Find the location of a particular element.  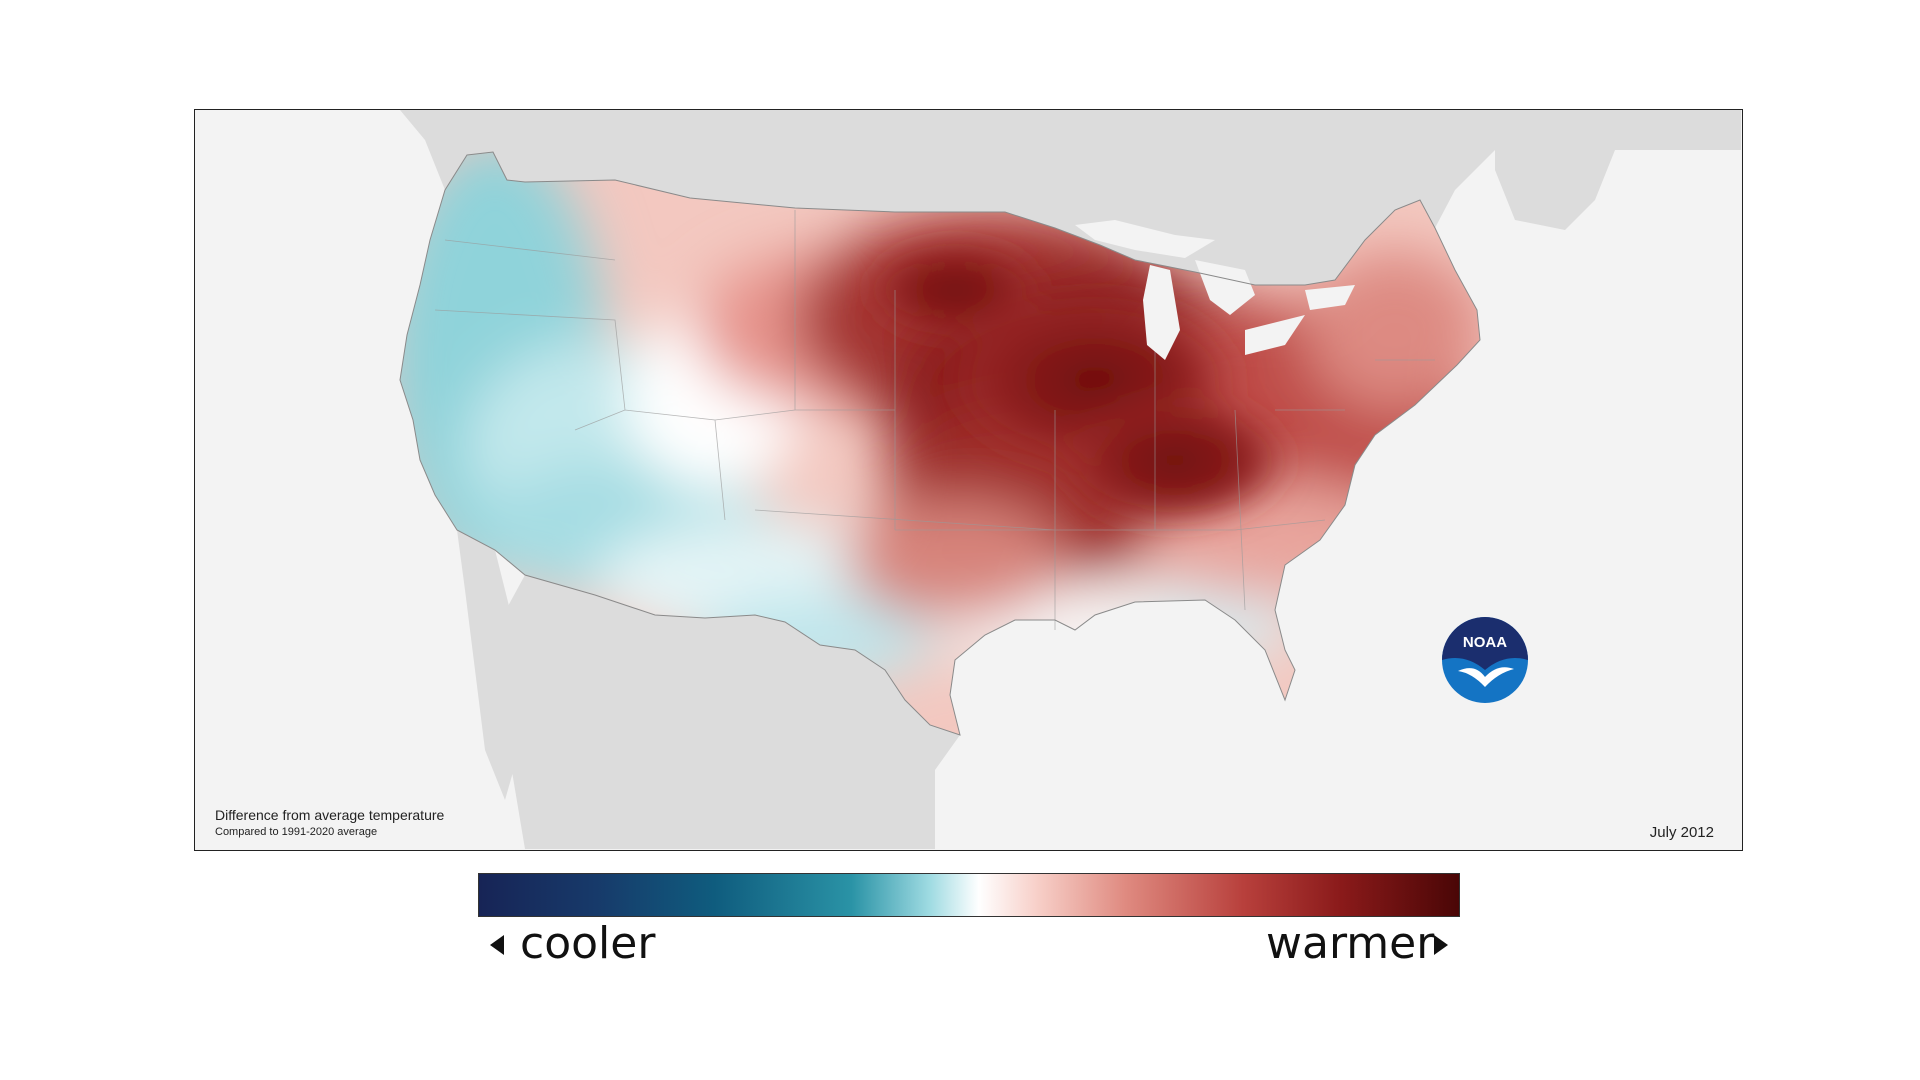

noaa-logo-text: NOAA is located at coordinates (1485, 642).